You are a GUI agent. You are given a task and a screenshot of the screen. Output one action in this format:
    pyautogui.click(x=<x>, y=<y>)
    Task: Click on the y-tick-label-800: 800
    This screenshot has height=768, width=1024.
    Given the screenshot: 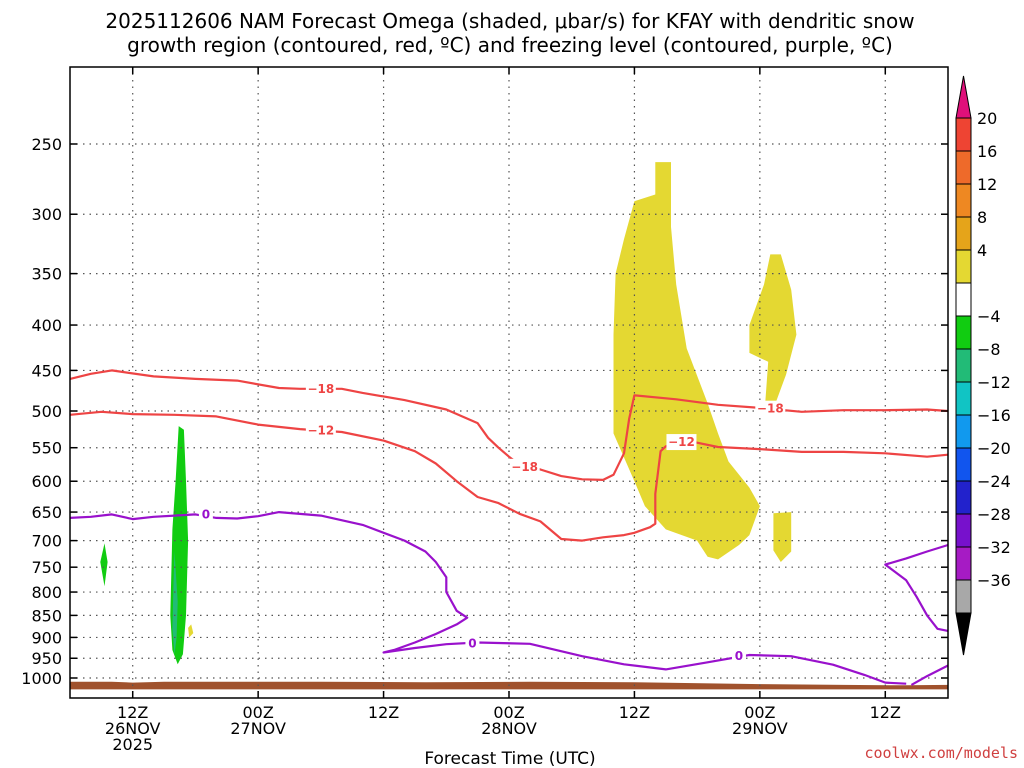 What is the action you would take?
    pyautogui.click(x=46, y=592)
    